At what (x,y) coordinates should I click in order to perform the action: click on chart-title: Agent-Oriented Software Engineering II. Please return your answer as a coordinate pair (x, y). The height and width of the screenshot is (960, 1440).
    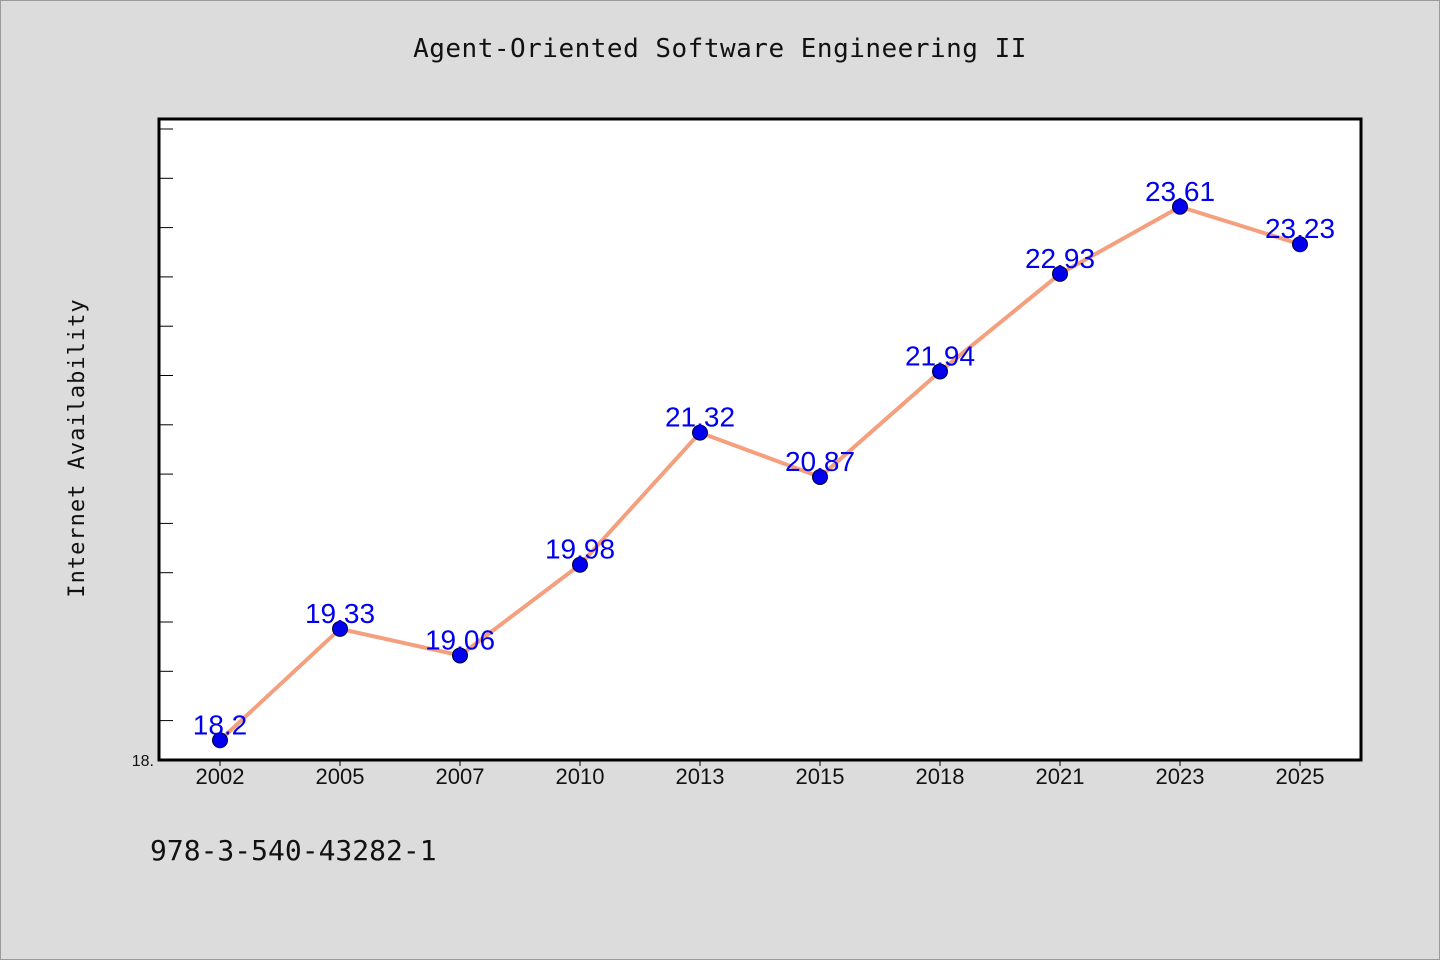
    Looking at the image, I should click on (720, 49).